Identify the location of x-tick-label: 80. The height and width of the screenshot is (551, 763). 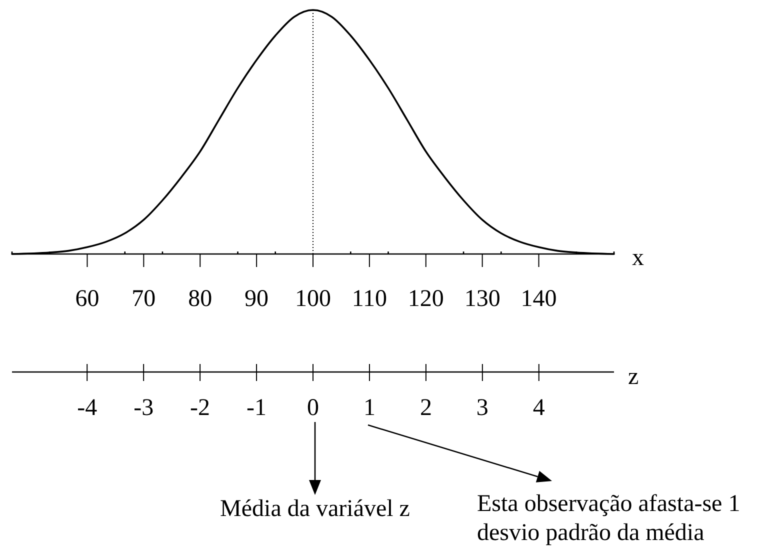
(200, 299).